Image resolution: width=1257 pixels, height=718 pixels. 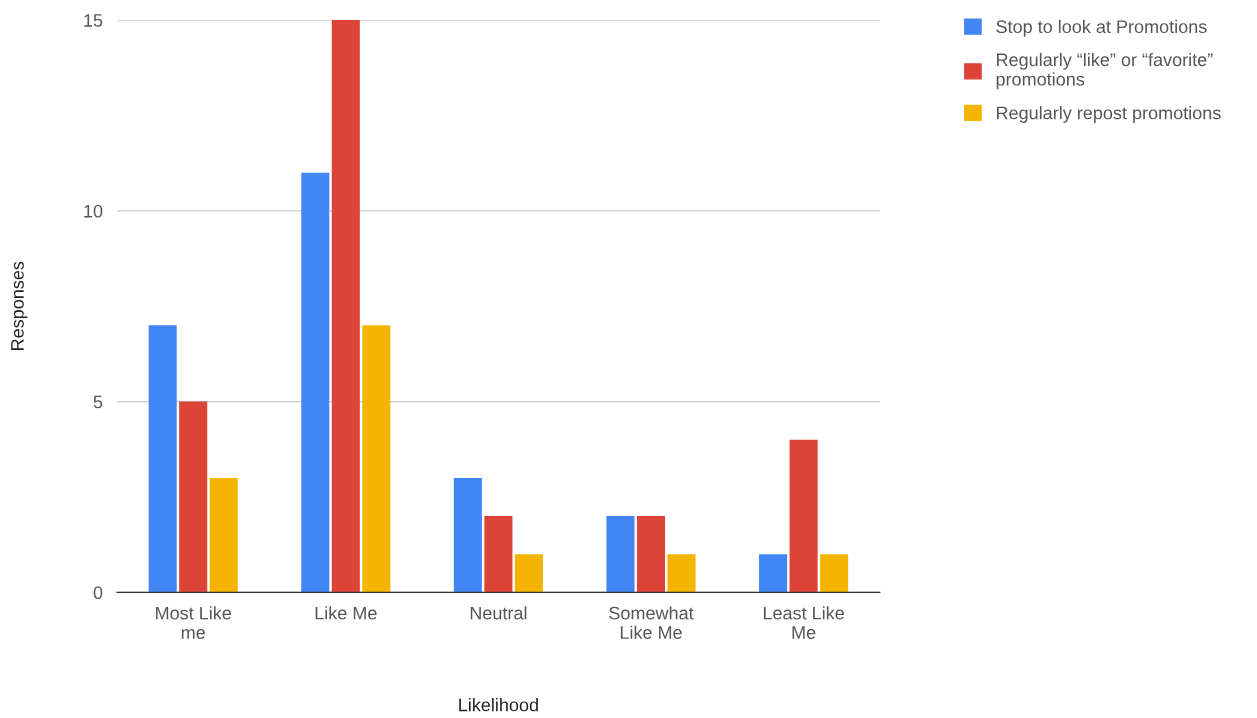 I want to click on x-tick-label: Least Like Me, so click(x=803, y=622).